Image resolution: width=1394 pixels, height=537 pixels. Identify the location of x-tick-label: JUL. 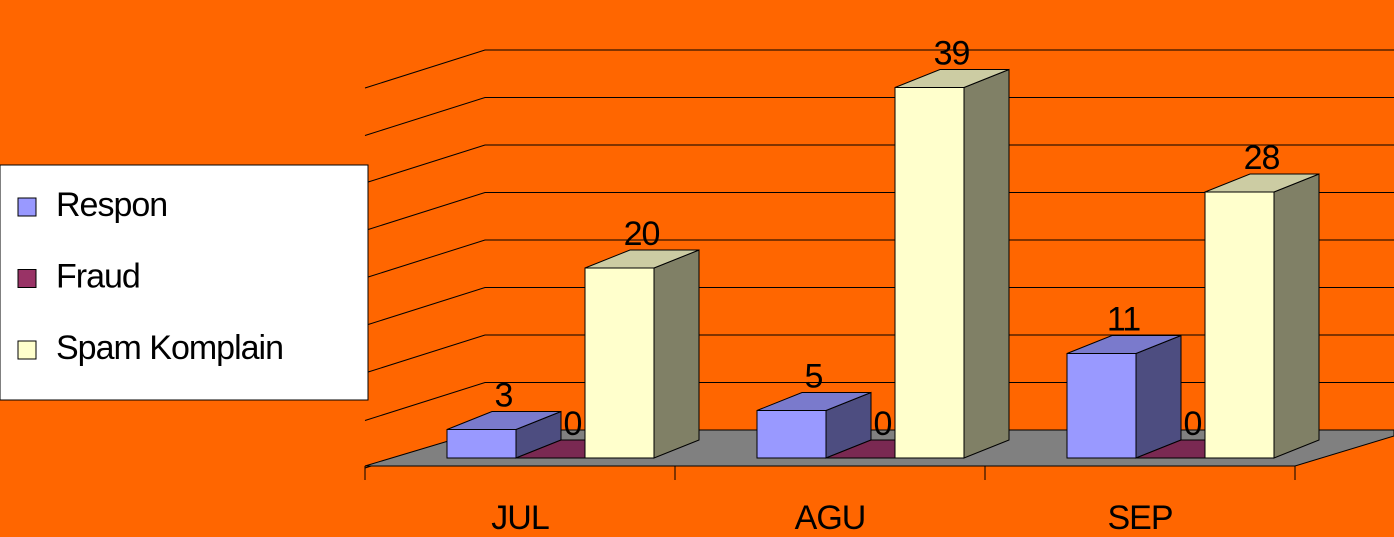
(520, 518).